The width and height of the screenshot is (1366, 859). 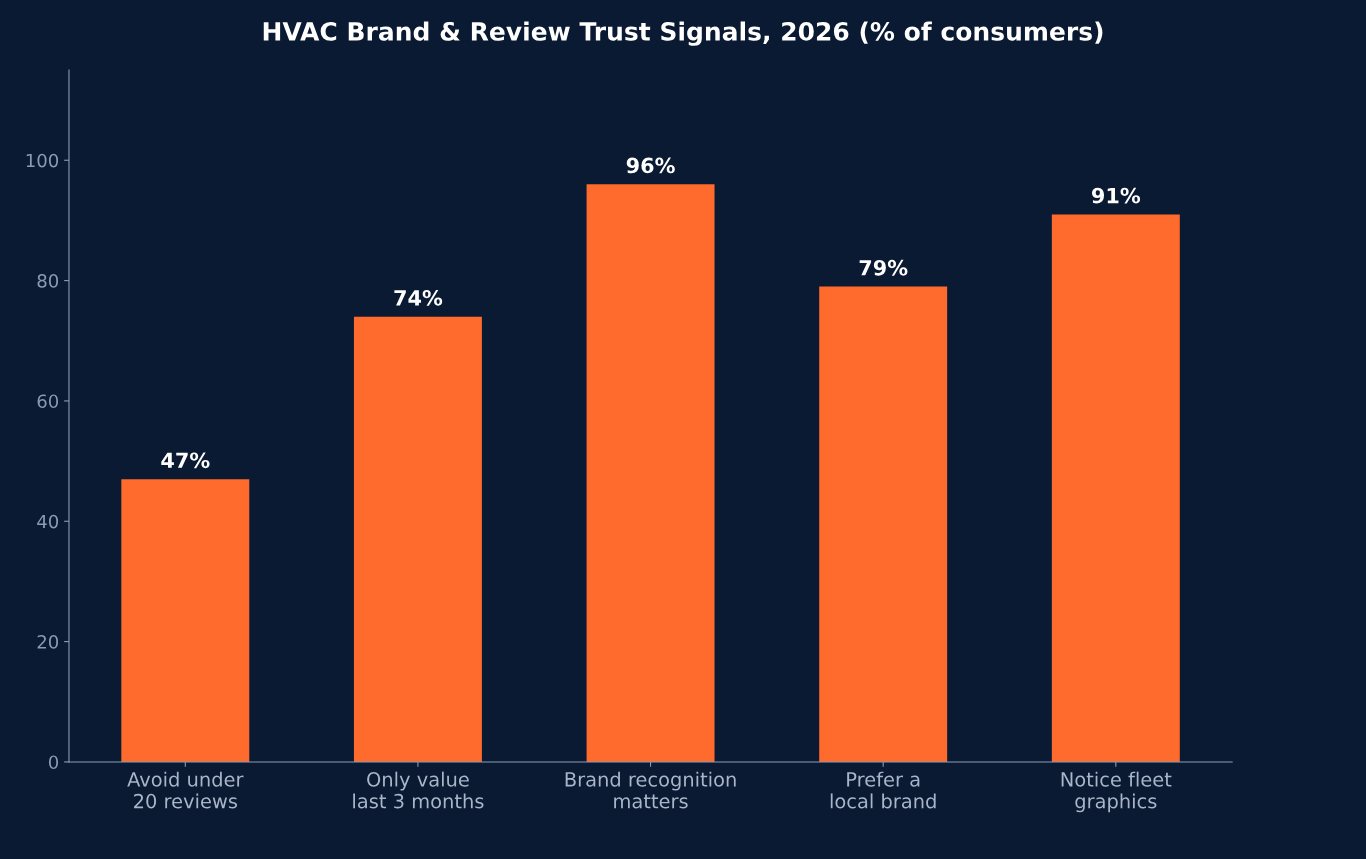 What do you see at coordinates (883, 267) in the screenshot?
I see `data-label: 79%` at bounding box center [883, 267].